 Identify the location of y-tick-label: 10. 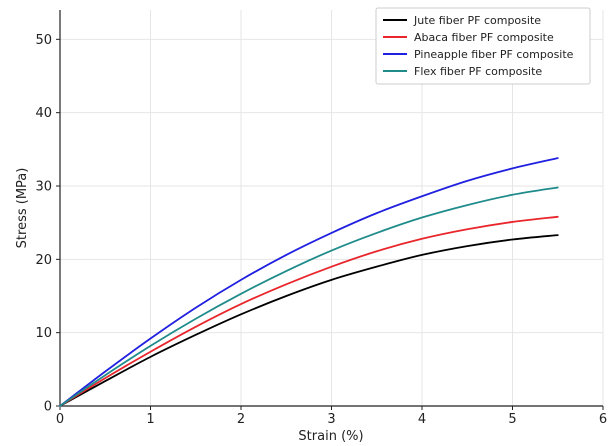
(43, 333).